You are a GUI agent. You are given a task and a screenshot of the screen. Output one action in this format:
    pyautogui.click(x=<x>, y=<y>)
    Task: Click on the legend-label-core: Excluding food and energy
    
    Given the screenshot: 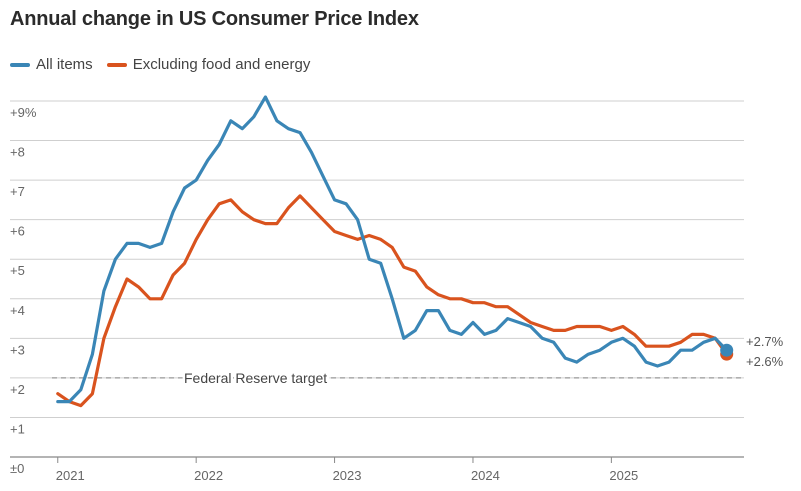 What is the action you would take?
    pyautogui.click(x=221, y=64)
    